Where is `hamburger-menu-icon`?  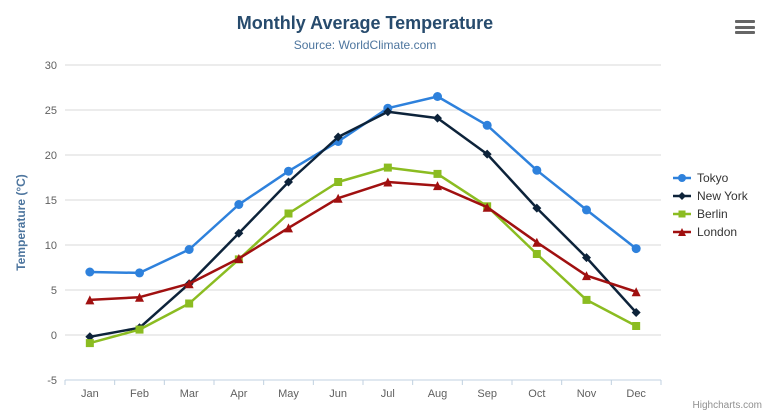 hamburger-menu-icon is located at coordinates (745, 27).